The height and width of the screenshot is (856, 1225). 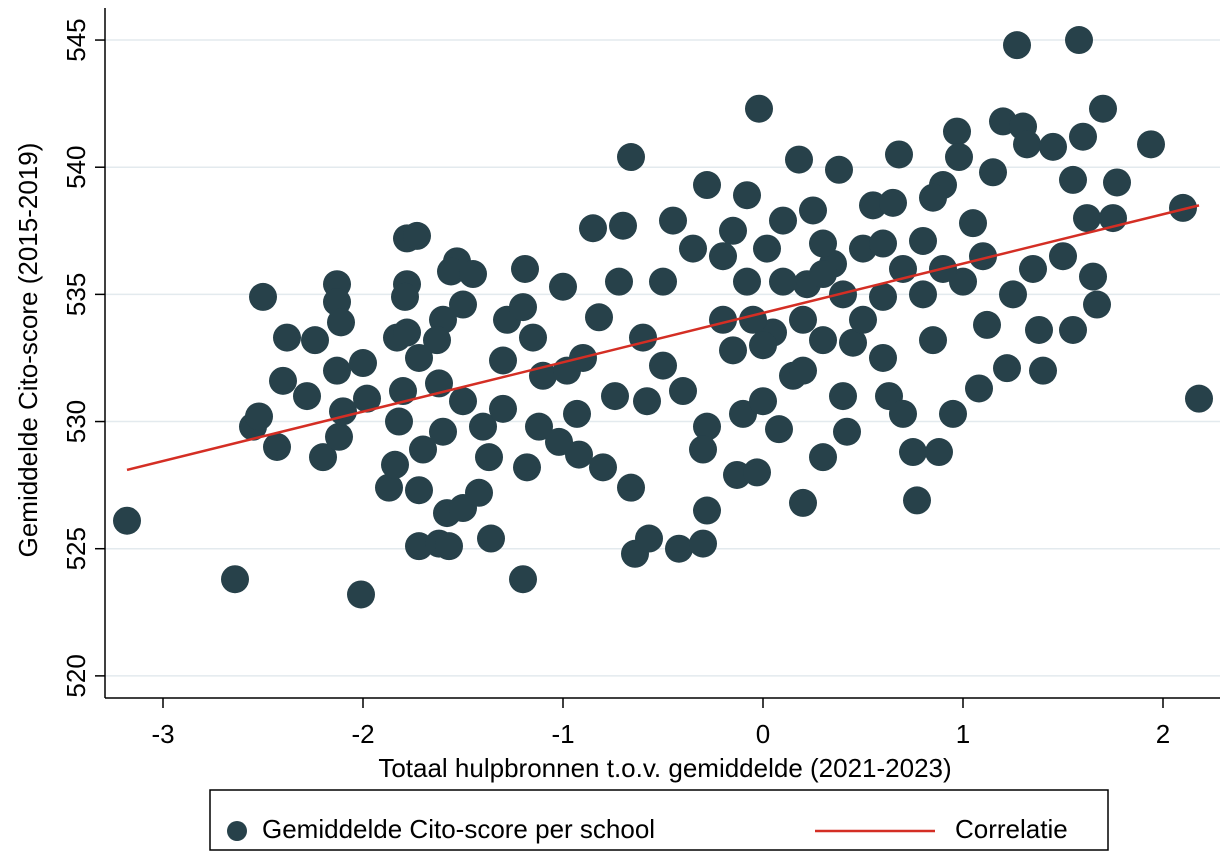 I want to click on legend-label: Correlatie, so click(x=1011, y=829).